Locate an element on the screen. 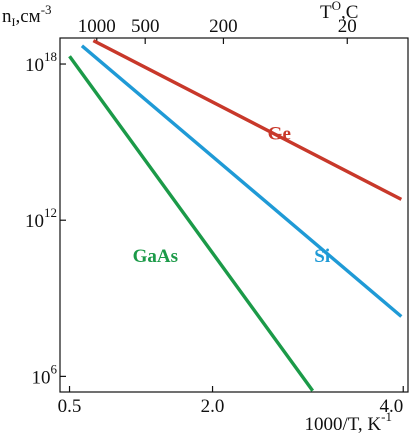 The height and width of the screenshot is (435, 410). series-label-gaas: GaAs is located at coordinates (155, 256).